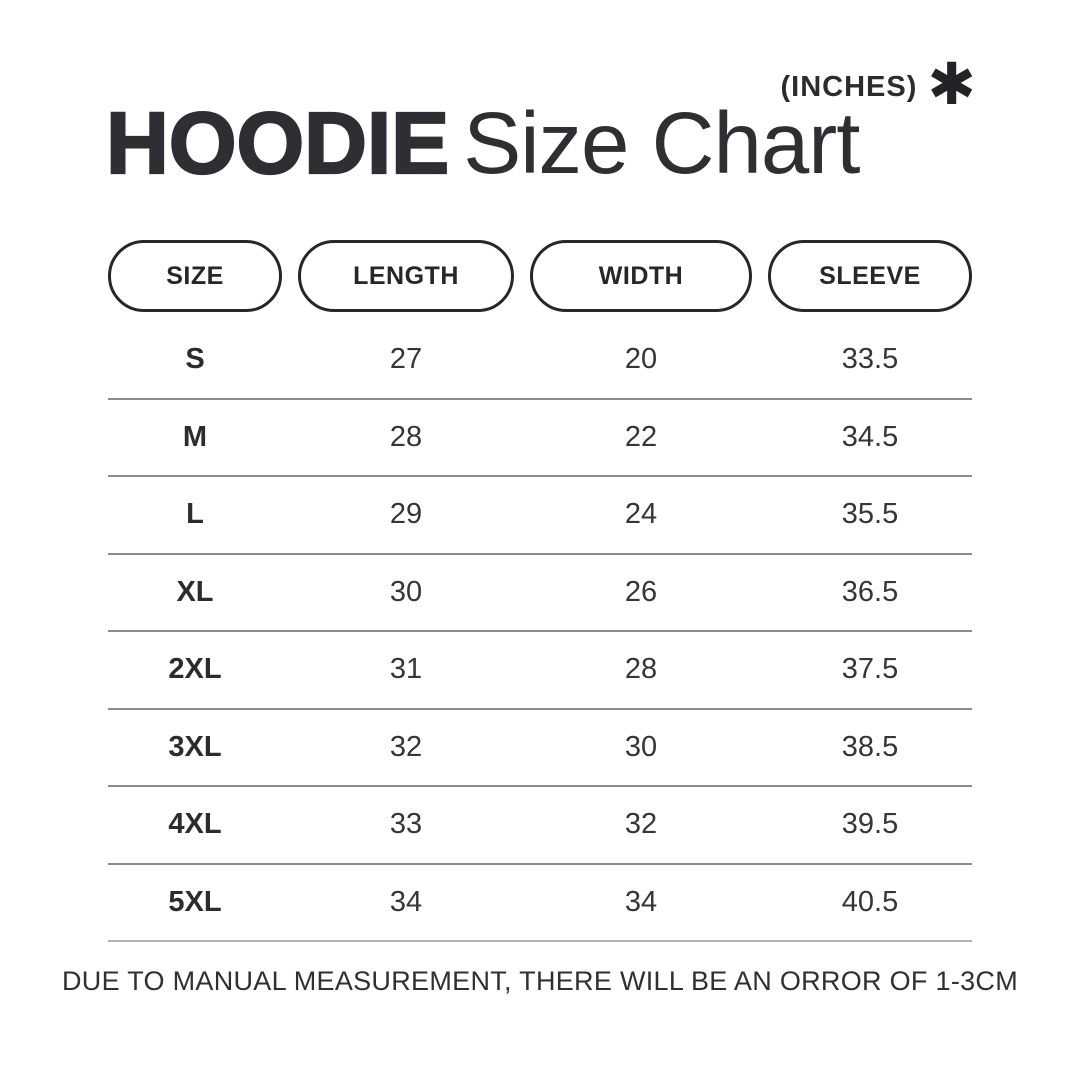 This screenshot has height=1080, width=1080. What do you see at coordinates (641, 746) in the screenshot?
I see `cell-width: 30` at bounding box center [641, 746].